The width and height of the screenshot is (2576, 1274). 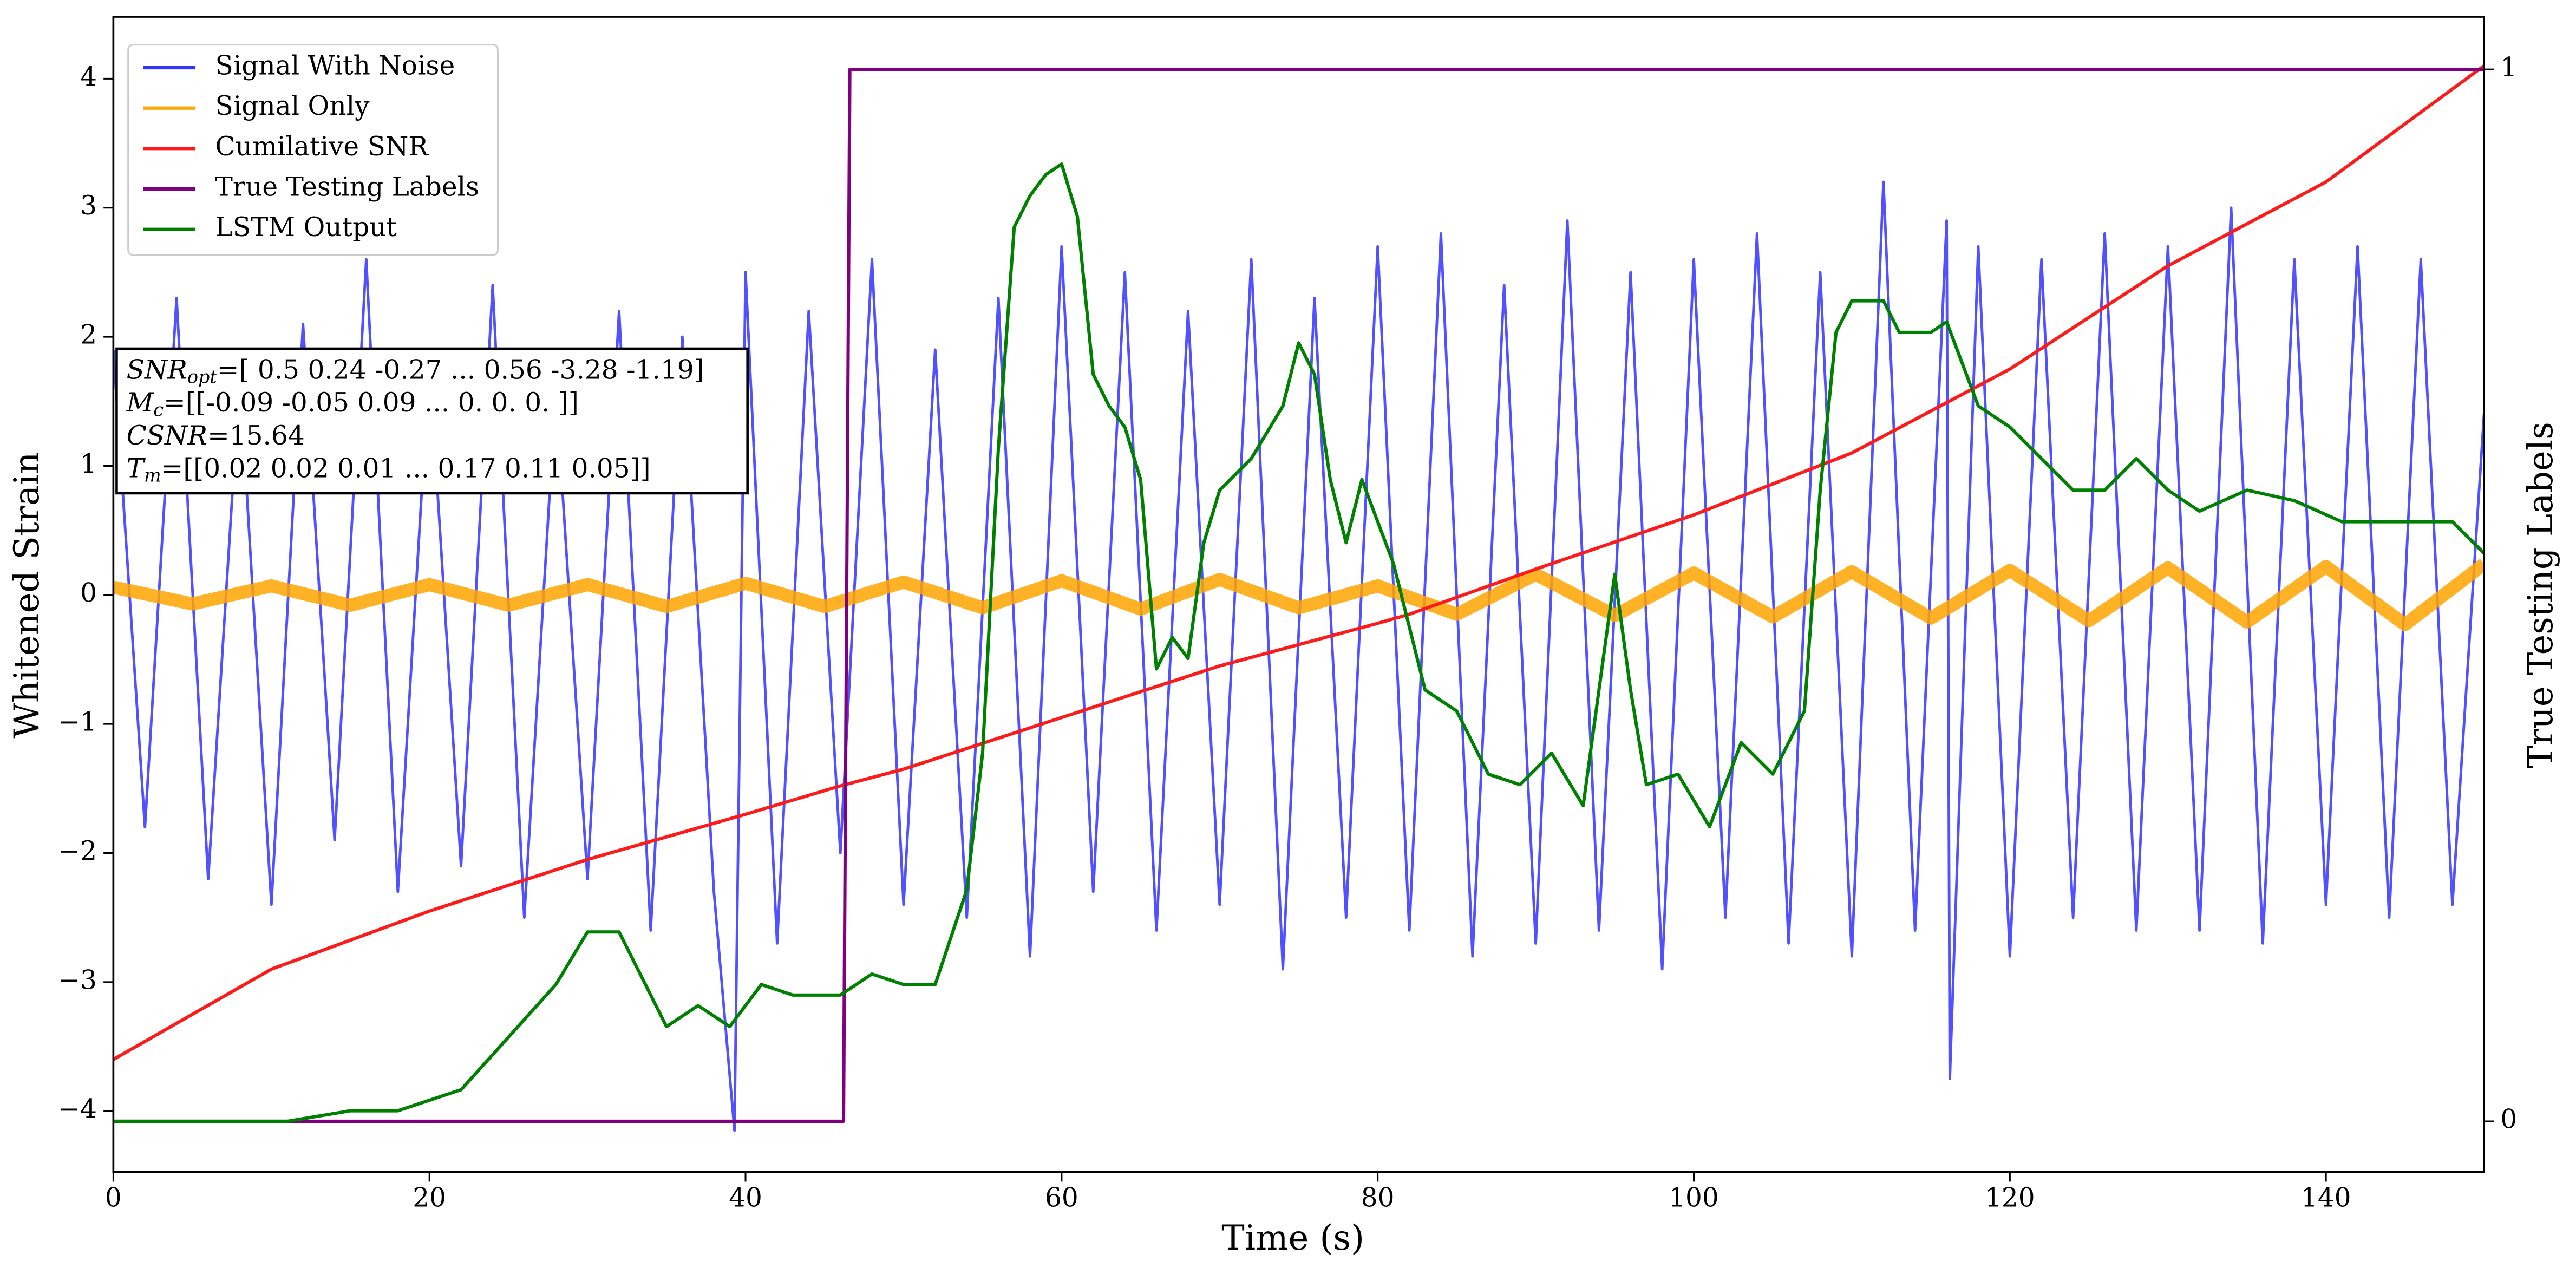 I want to click on annotation-box, so click(x=432, y=421).